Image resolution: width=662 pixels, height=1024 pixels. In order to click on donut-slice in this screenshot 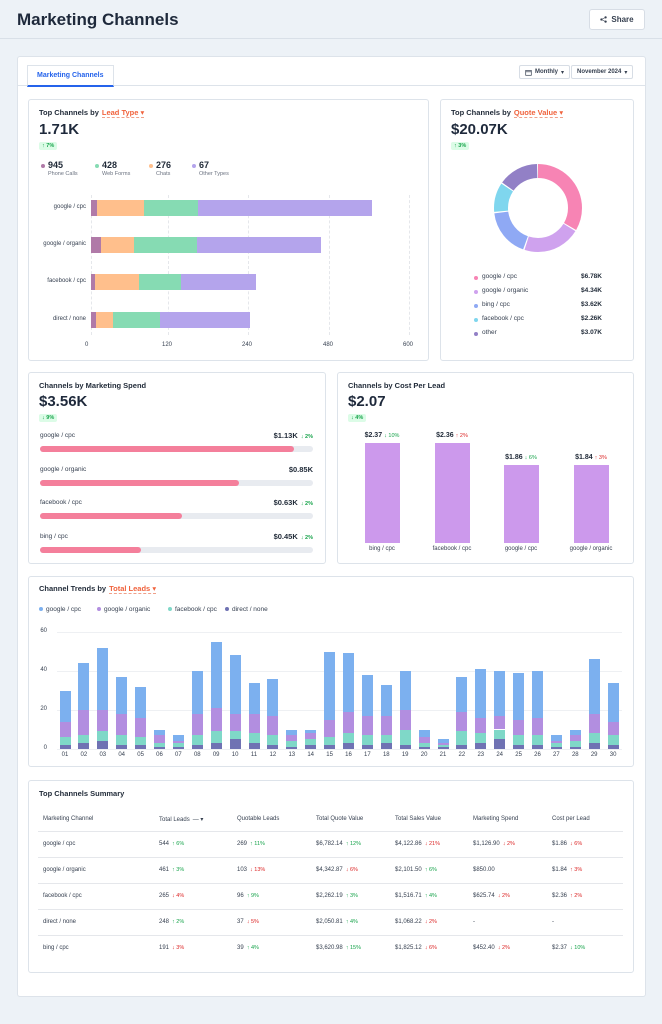, I will do `click(538, 208)`.